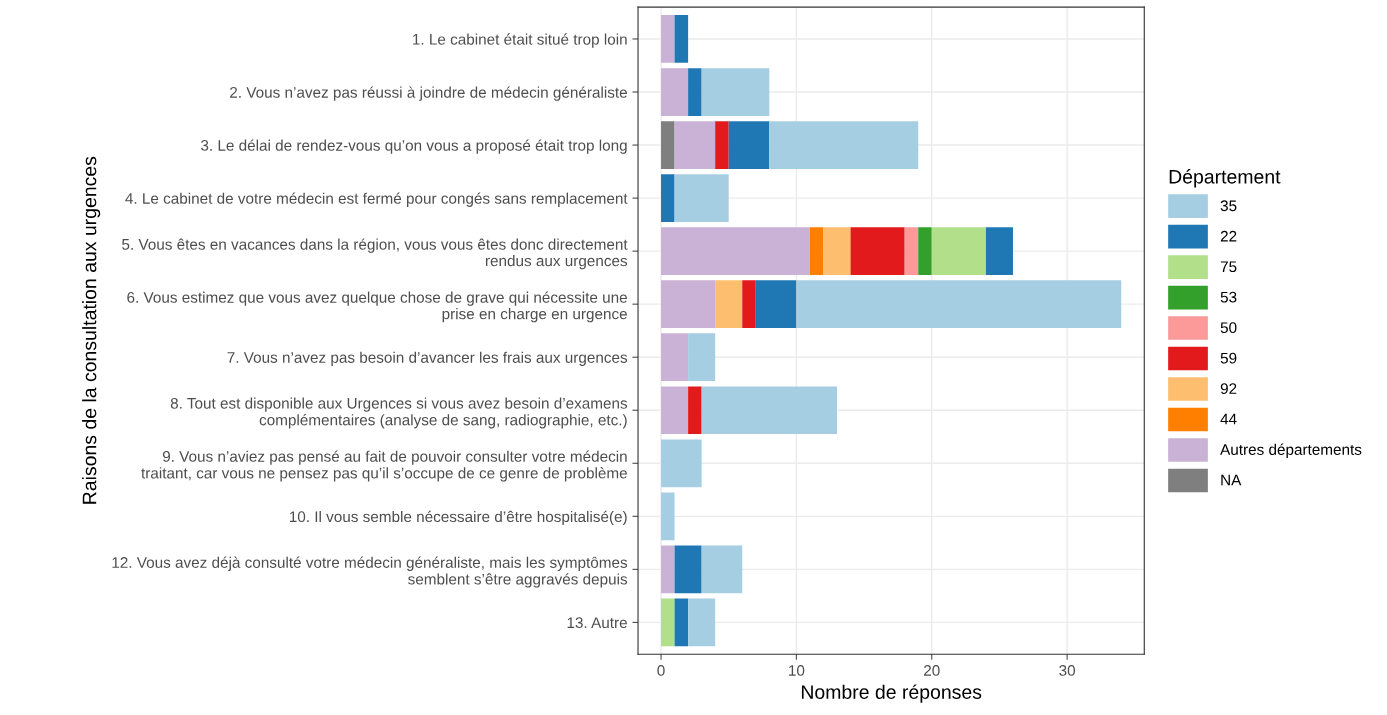 This screenshot has height=715, width=1387. Describe the element at coordinates (891, 693) in the screenshot. I see `x-axis-title: Nombre de réponses` at that location.